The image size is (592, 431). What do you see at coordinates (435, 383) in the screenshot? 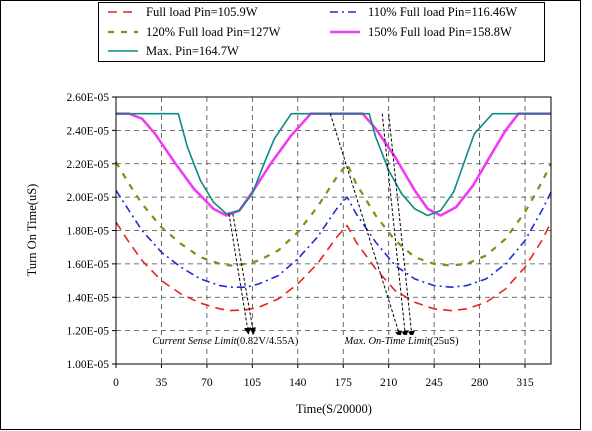
I see `x-tick-label: 245` at bounding box center [435, 383].